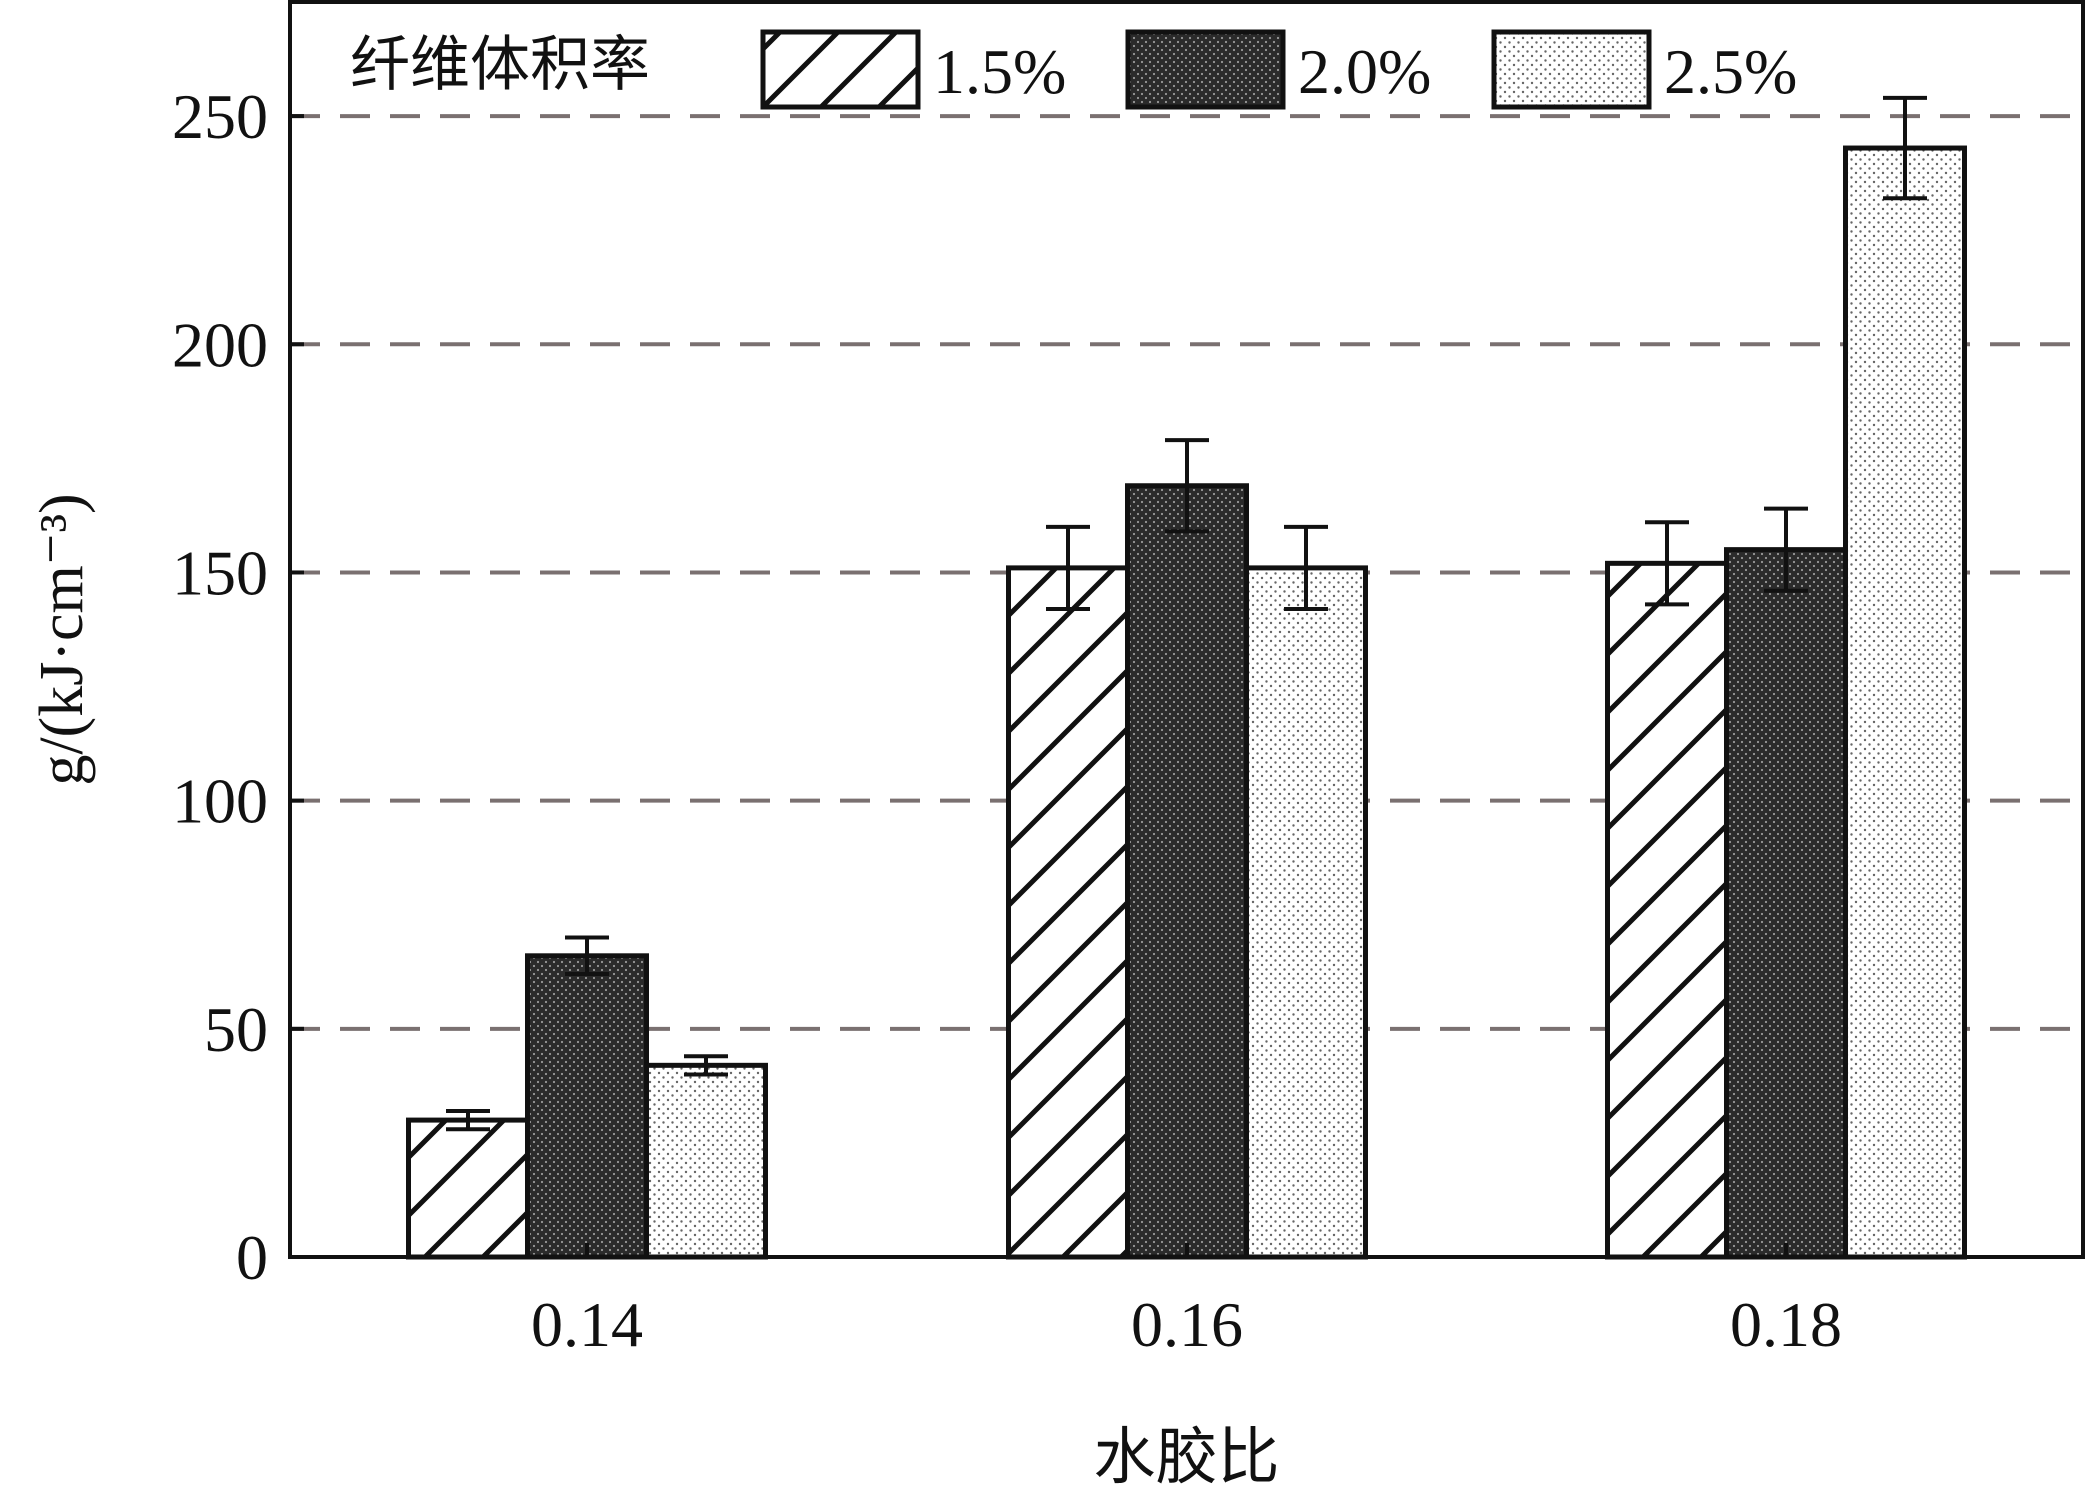  Describe the element at coordinates (220, 116) in the screenshot. I see `y-tick-label: 250` at that location.